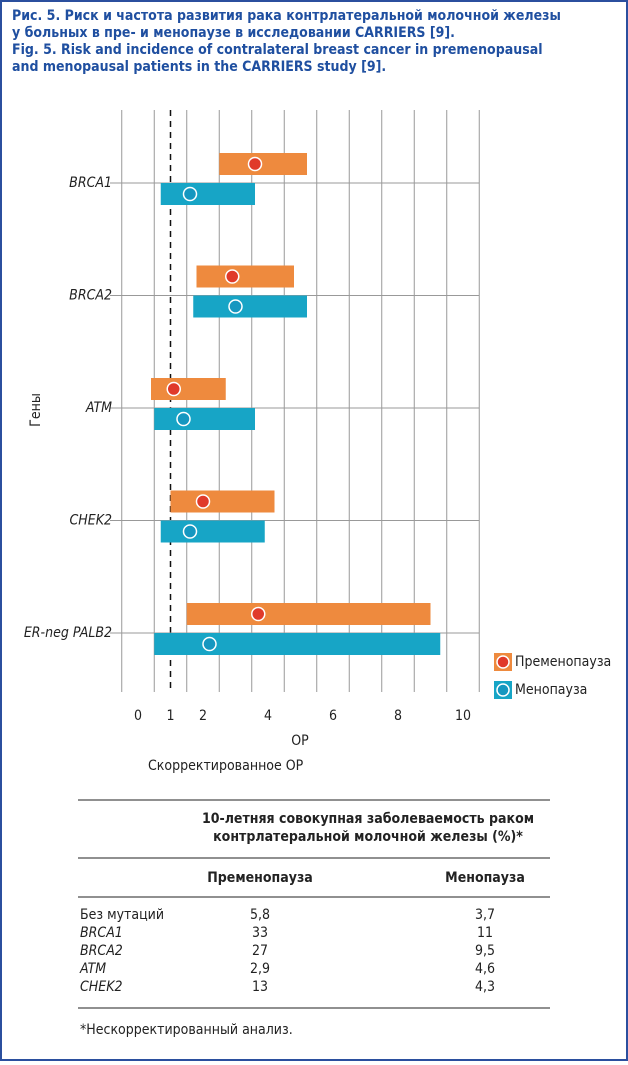 This screenshot has height=1065, width=628. Describe the element at coordinates (91, 521) in the screenshot. I see `y-tick-label: CHEK2` at that location.